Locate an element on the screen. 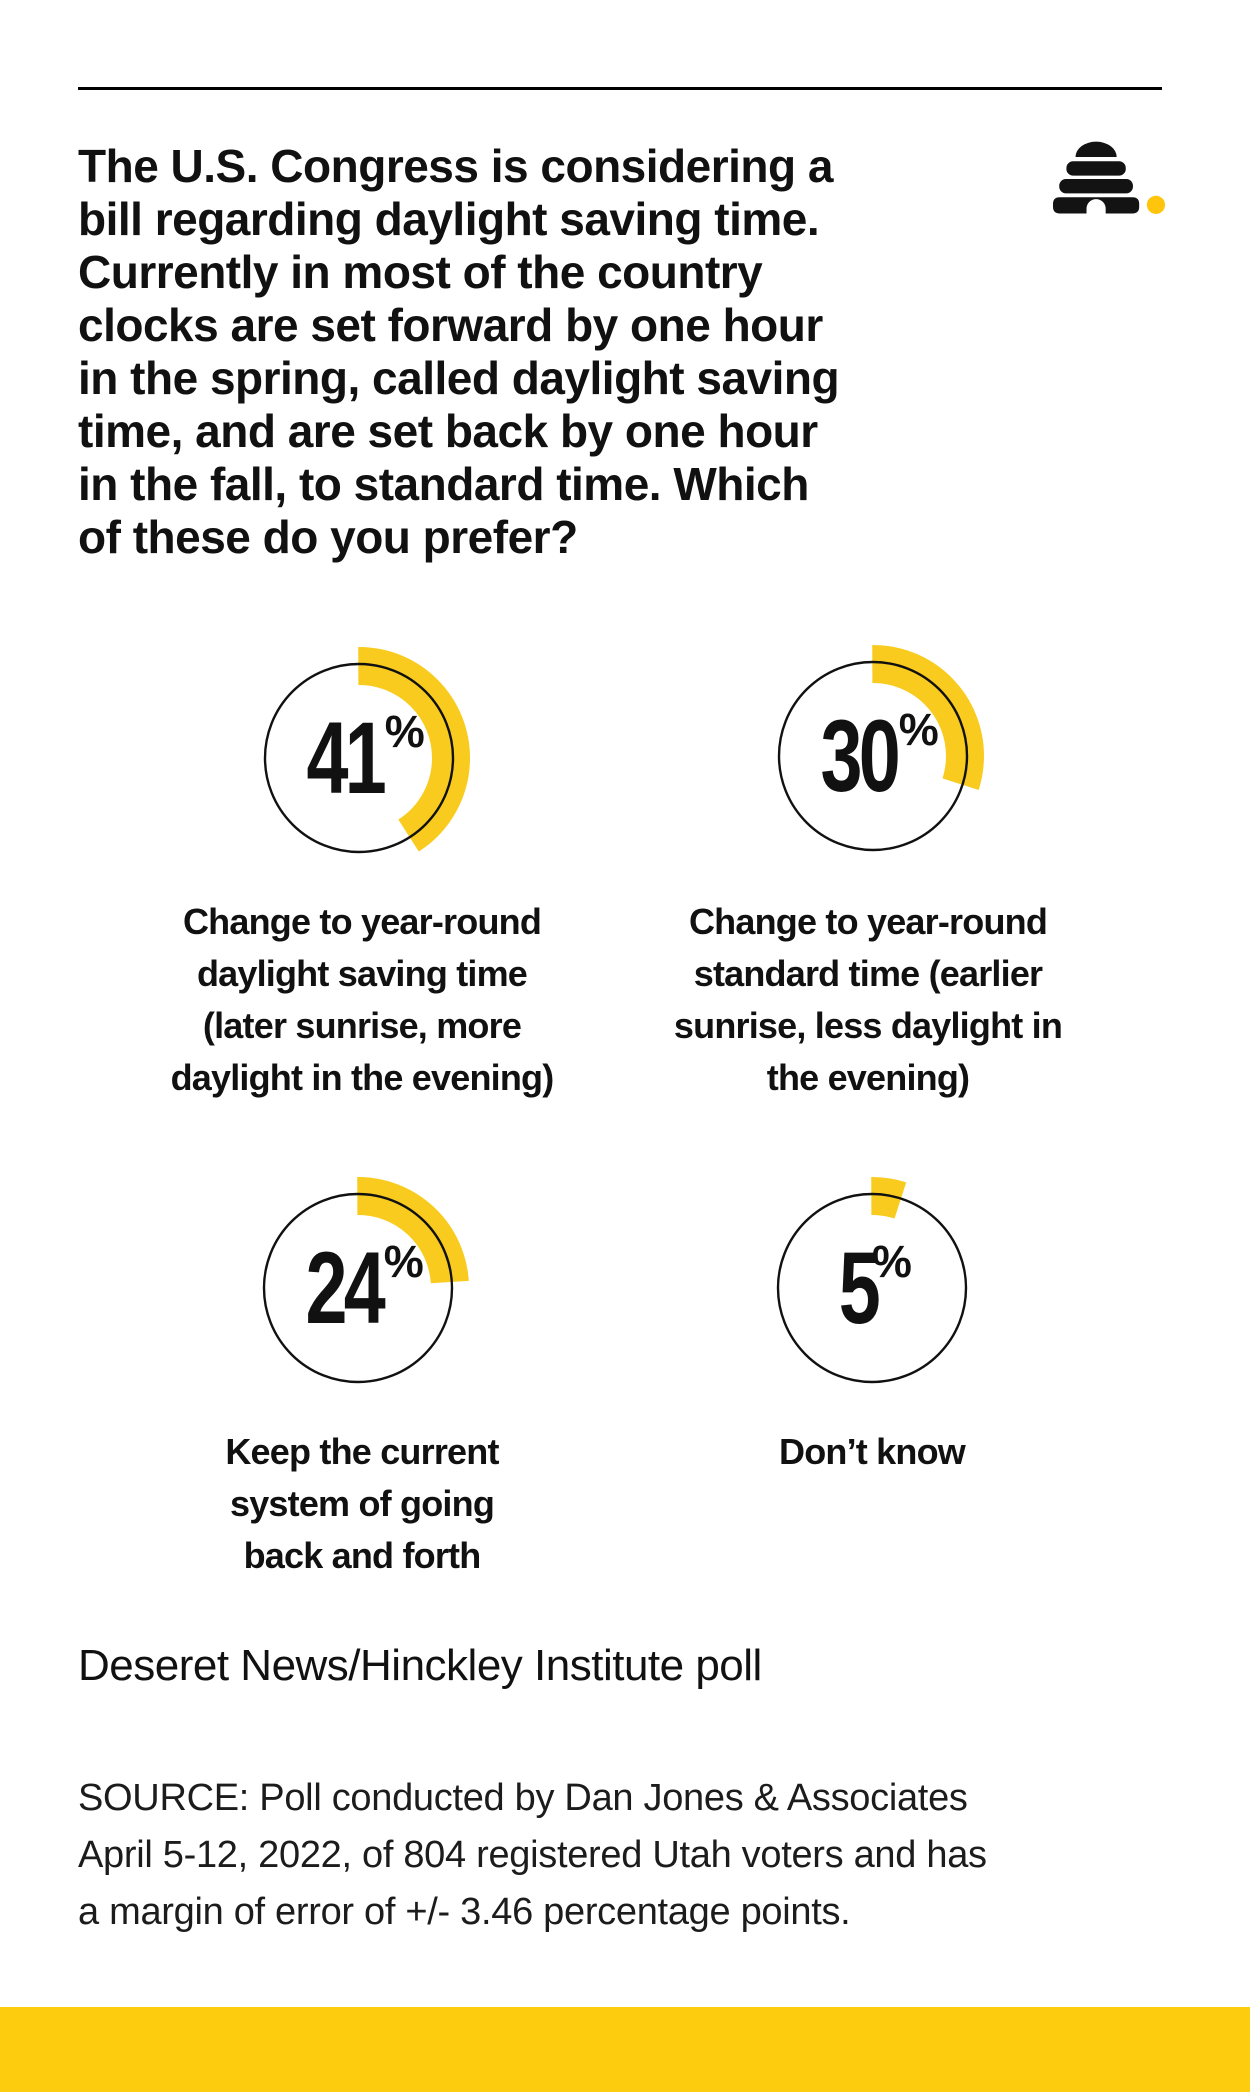 The width and height of the screenshot is (1250, 2092). poll-attribution-title: Deseret News/Hinckley Institute poll is located at coordinates (420, 1665).